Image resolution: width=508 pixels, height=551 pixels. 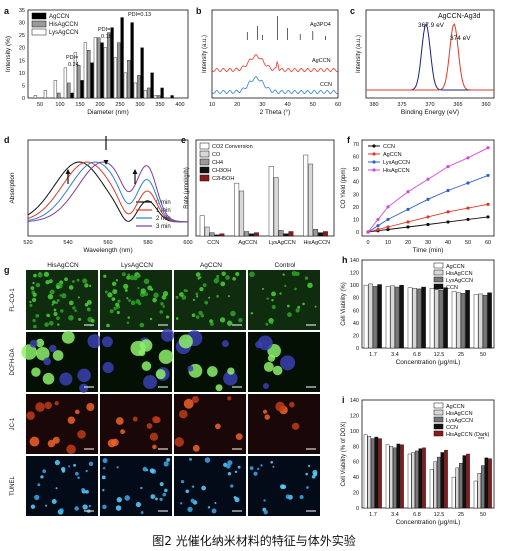 What do you see at coordinates (428, 522) in the screenshot?
I see `x-label-i: Concentration (μg/mL)` at bounding box center [428, 522].